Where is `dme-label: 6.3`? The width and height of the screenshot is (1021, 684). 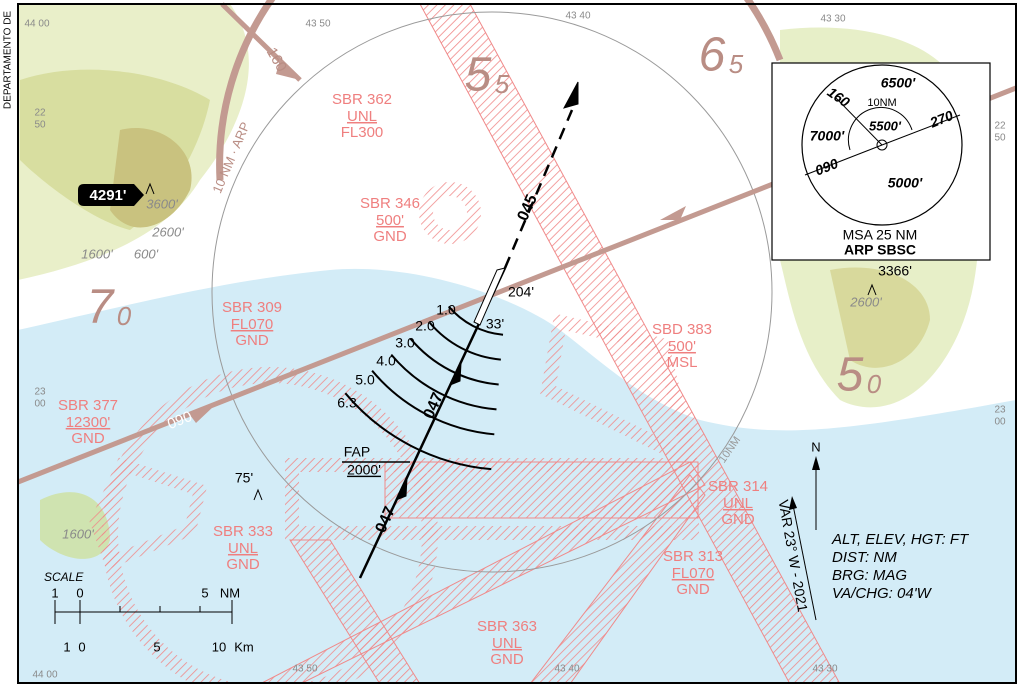
dme-label: 6.3 is located at coordinates (347, 403).